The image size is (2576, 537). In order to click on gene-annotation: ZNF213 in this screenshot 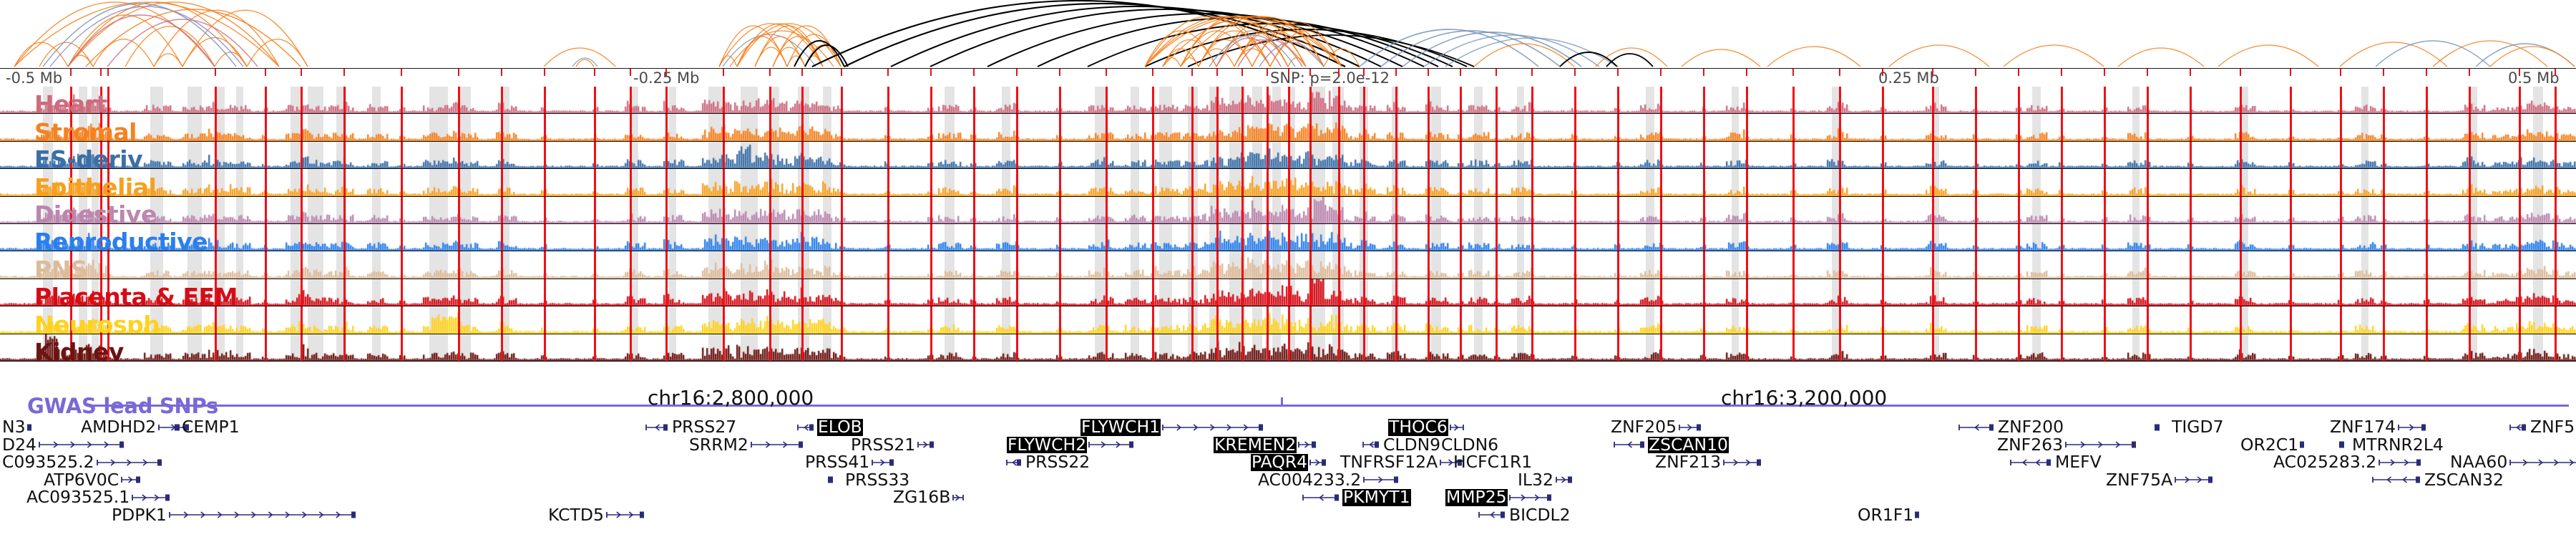, I will do `click(1709, 462)`.